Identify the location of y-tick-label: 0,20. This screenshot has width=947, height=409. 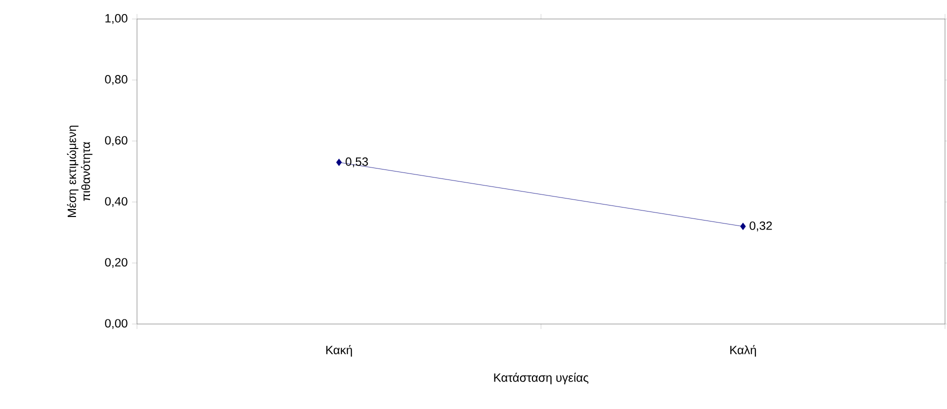
(116, 263).